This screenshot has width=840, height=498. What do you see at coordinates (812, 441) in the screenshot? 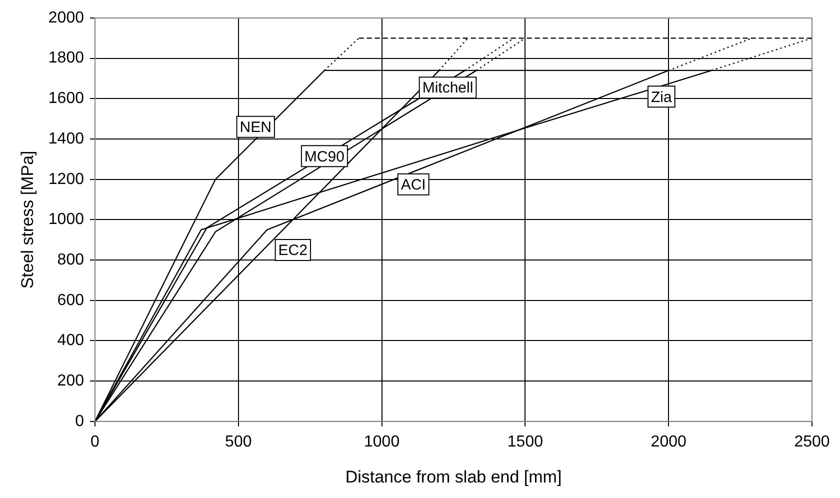
I see `x-tick-label: 2500` at bounding box center [812, 441].